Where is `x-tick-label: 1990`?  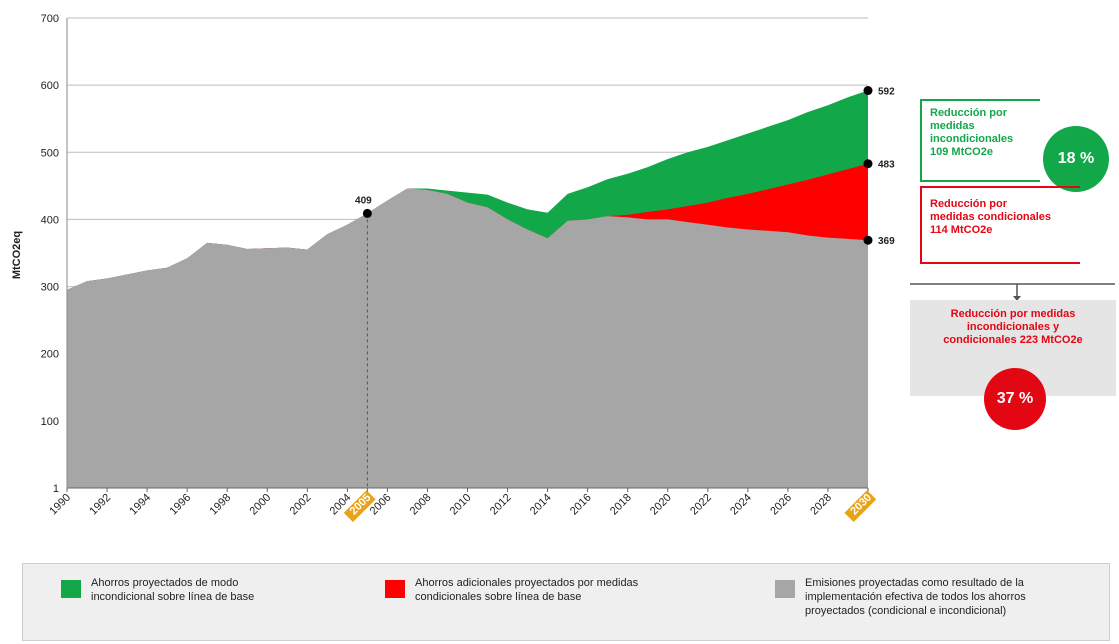 x-tick-label: 1990 is located at coordinates (60, 505).